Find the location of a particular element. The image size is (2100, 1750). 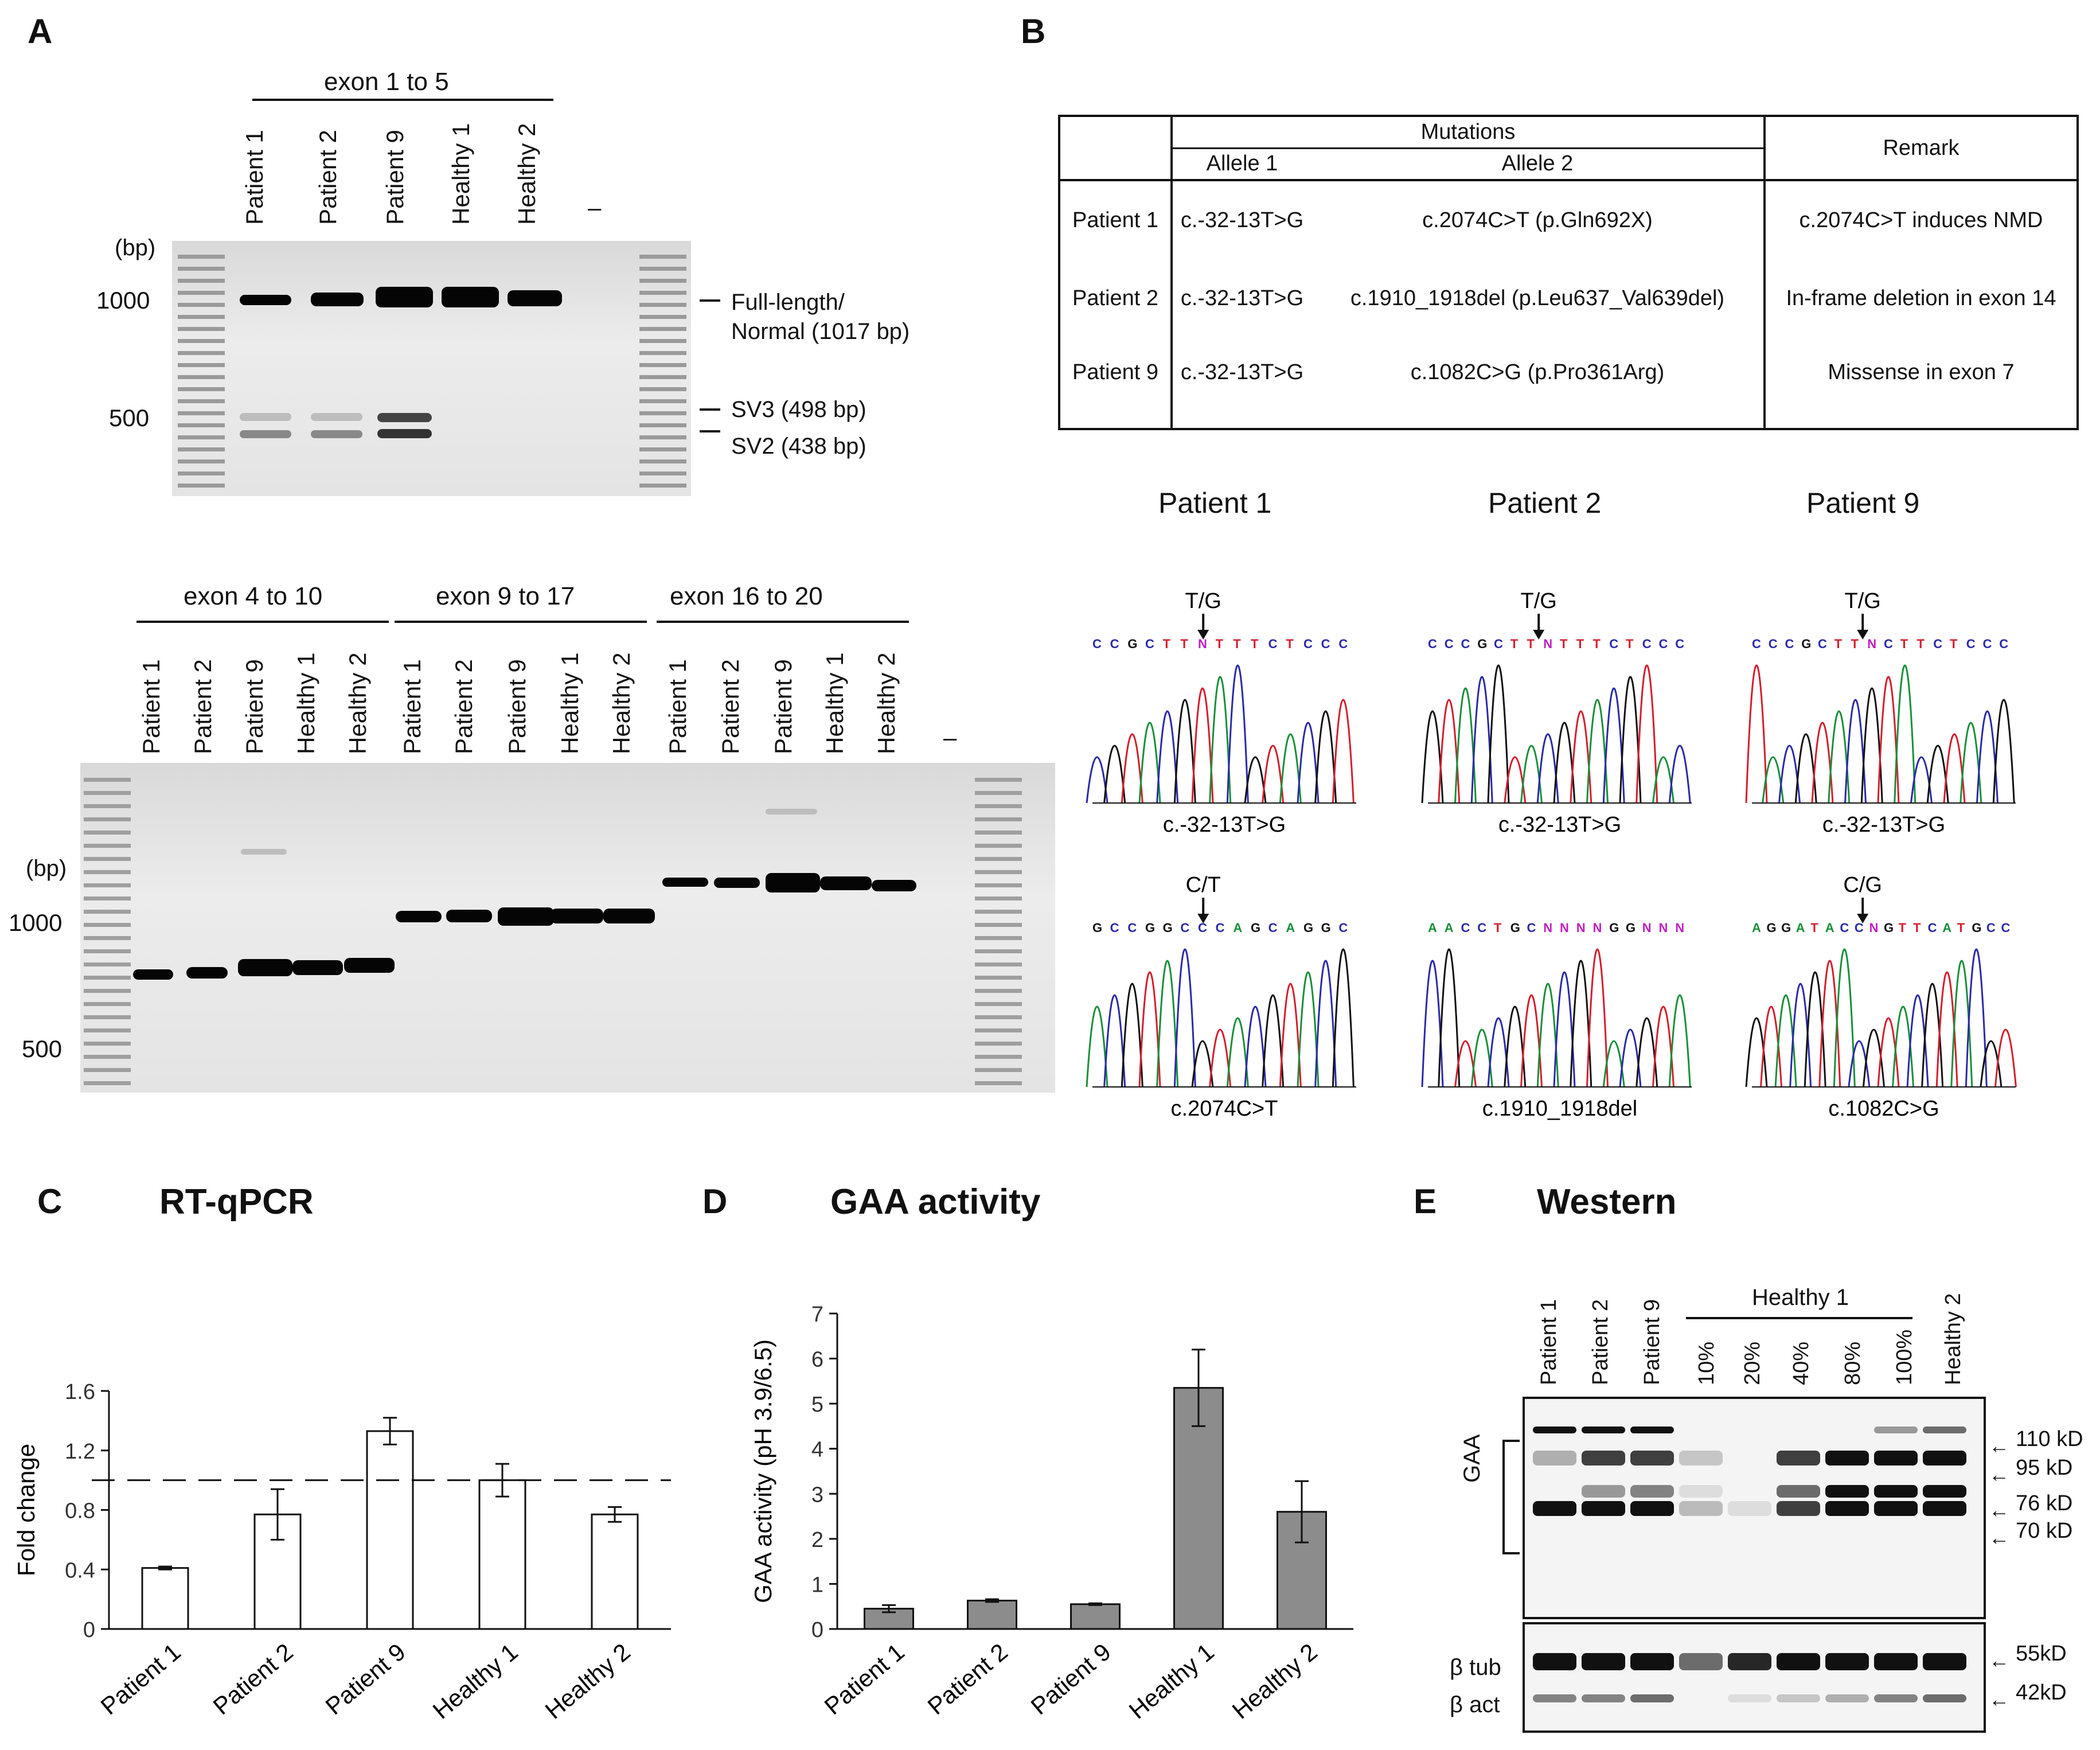

western-lane-label: Patient 9 is located at coordinates (1652, 1342).